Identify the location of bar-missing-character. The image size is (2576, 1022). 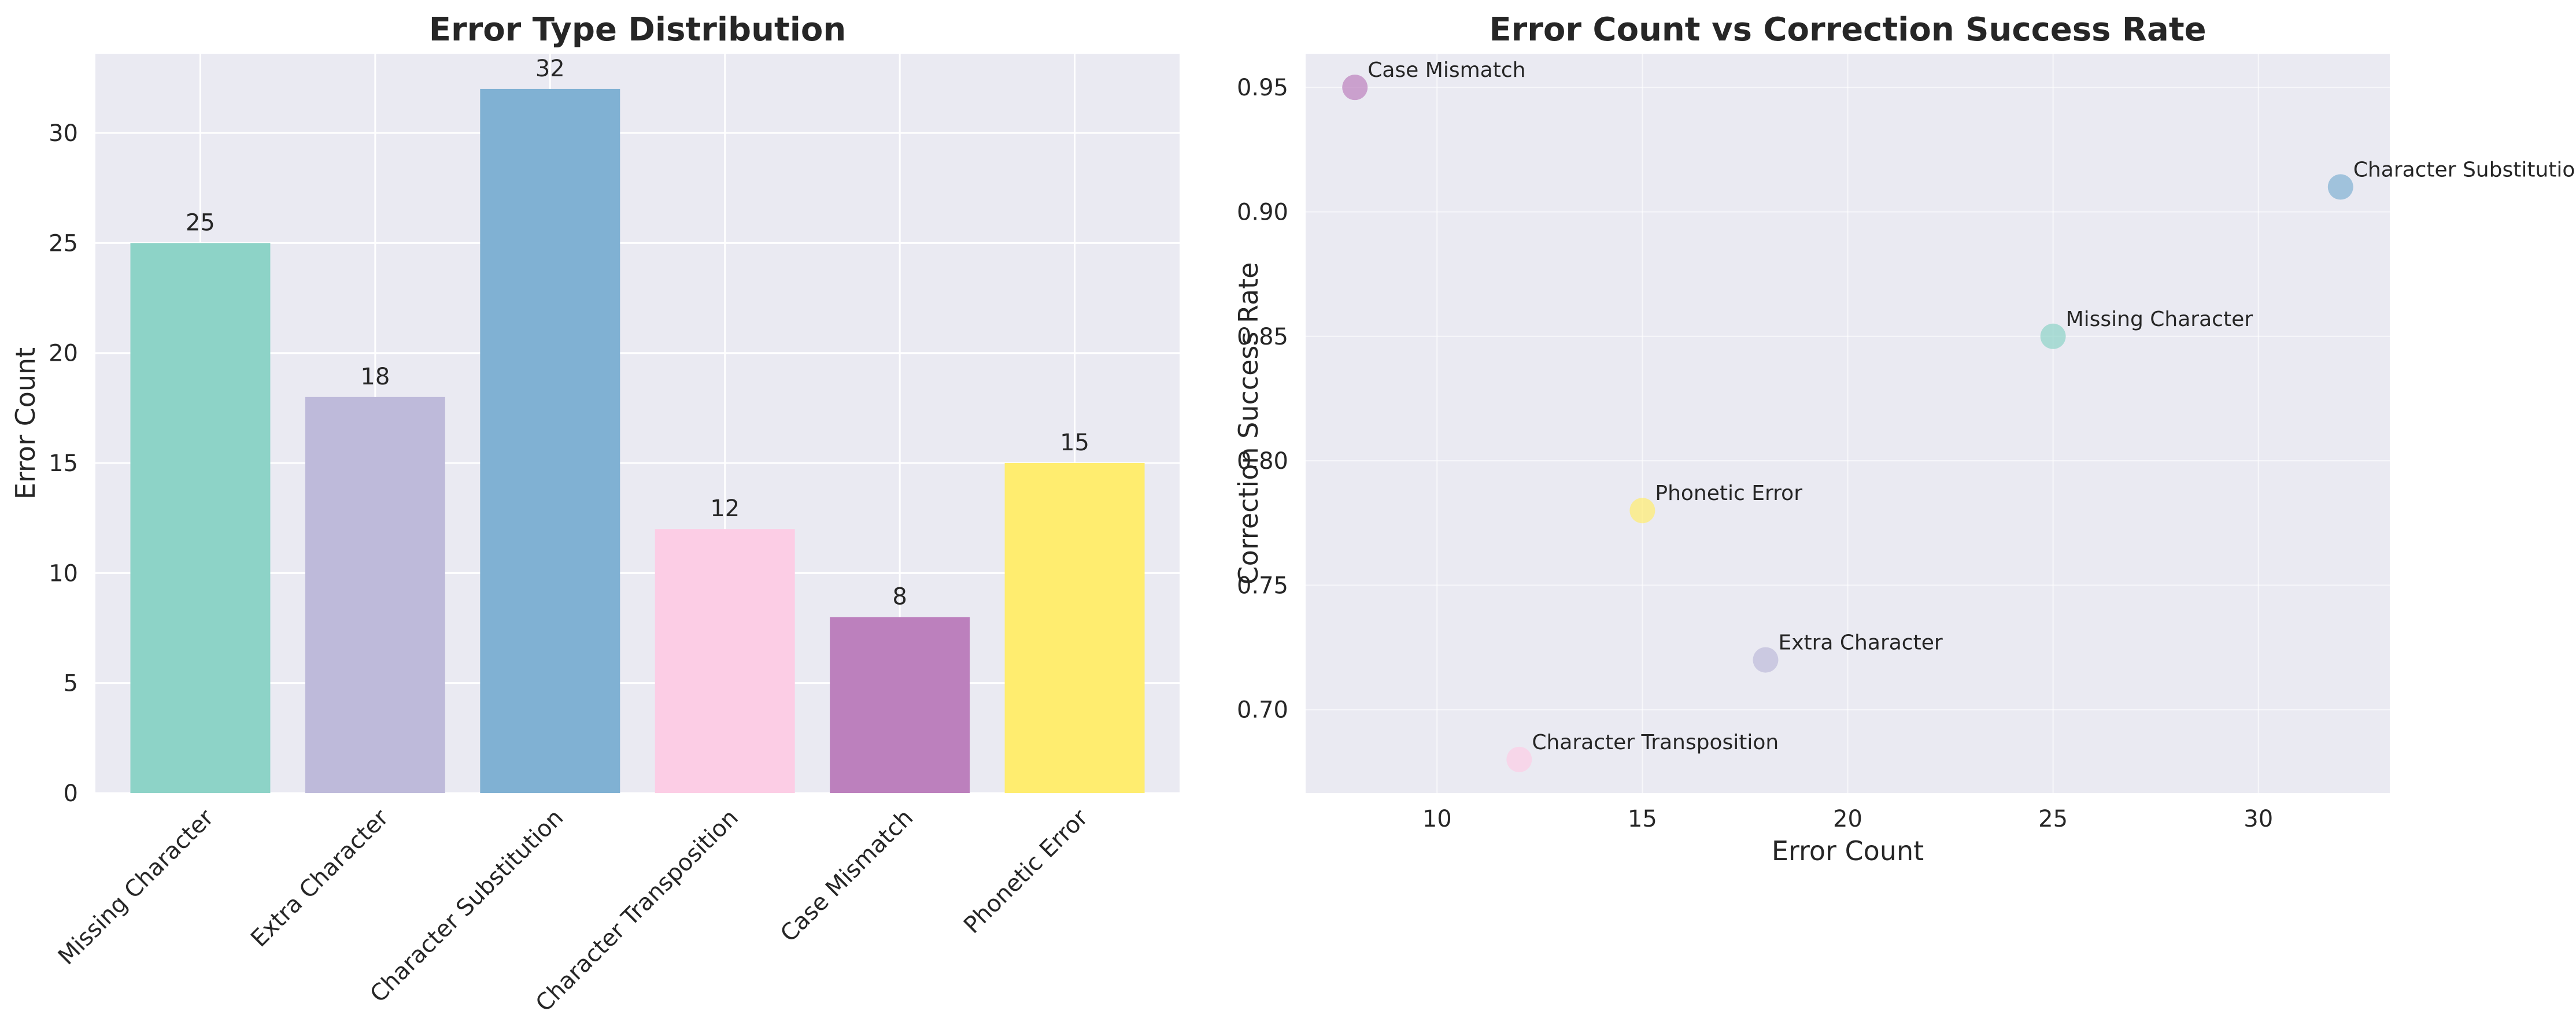
(201, 518).